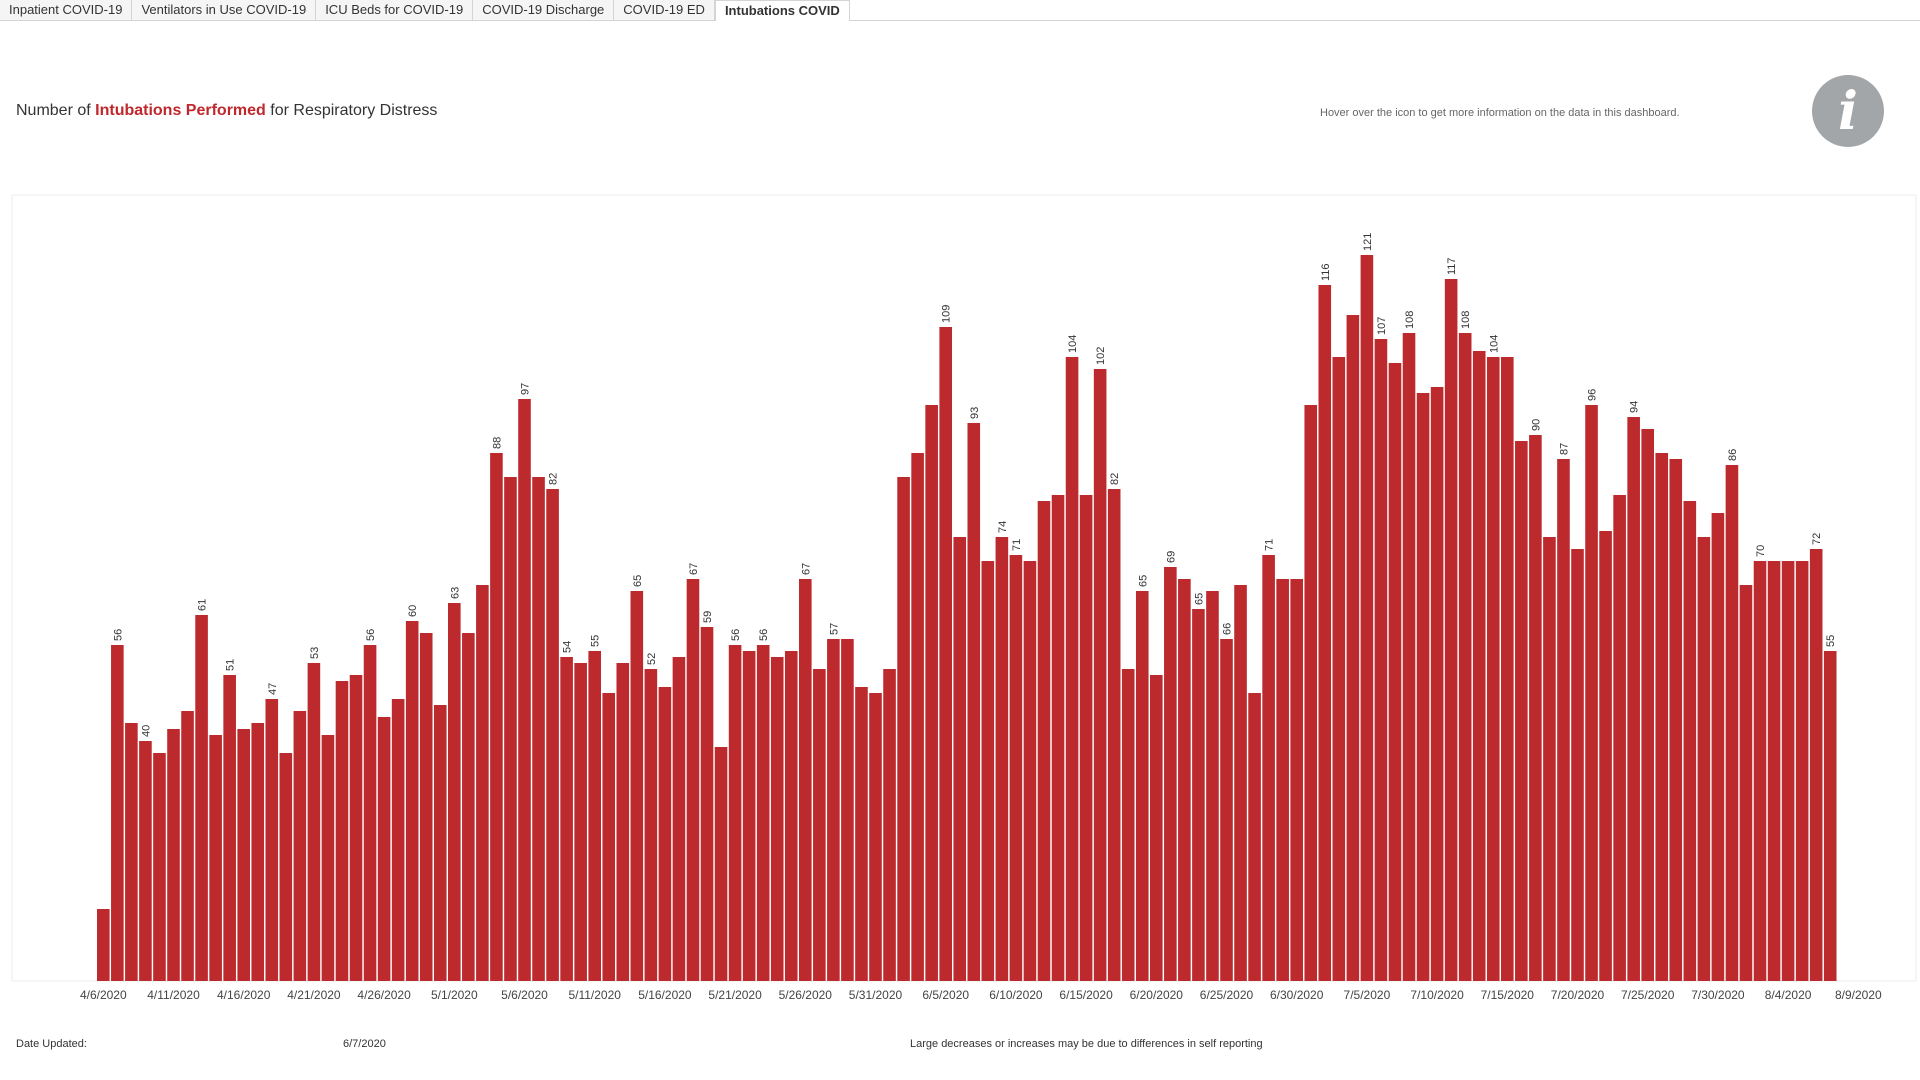  I want to click on tab-ventilators-in-use-covid-19: Ventilators in Use COVID-19, so click(224, 10).